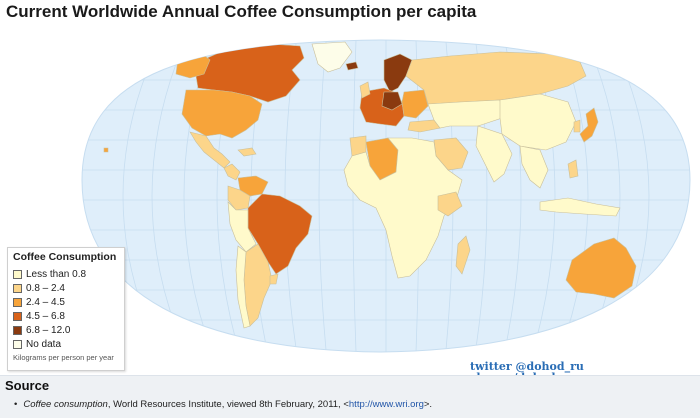  Describe the element at coordinates (577, 126) in the screenshot. I see `region-korea` at that location.